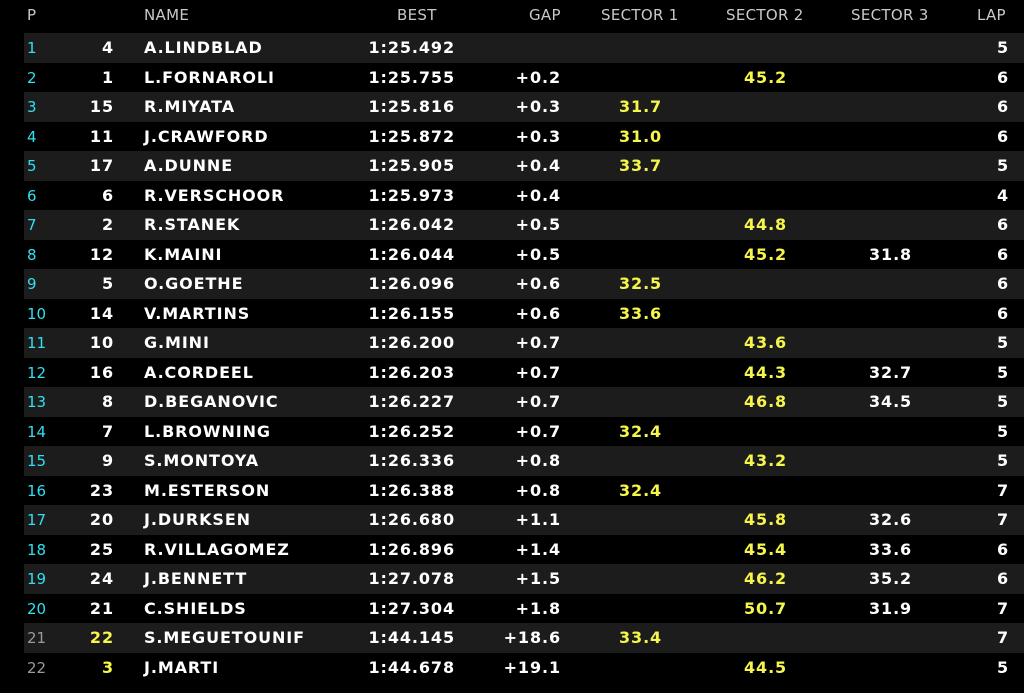 The width and height of the screenshot is (1024, 693). Describe the element at coordinates (32, 225) in the screenshot. I see `row-position: 7` at that location.